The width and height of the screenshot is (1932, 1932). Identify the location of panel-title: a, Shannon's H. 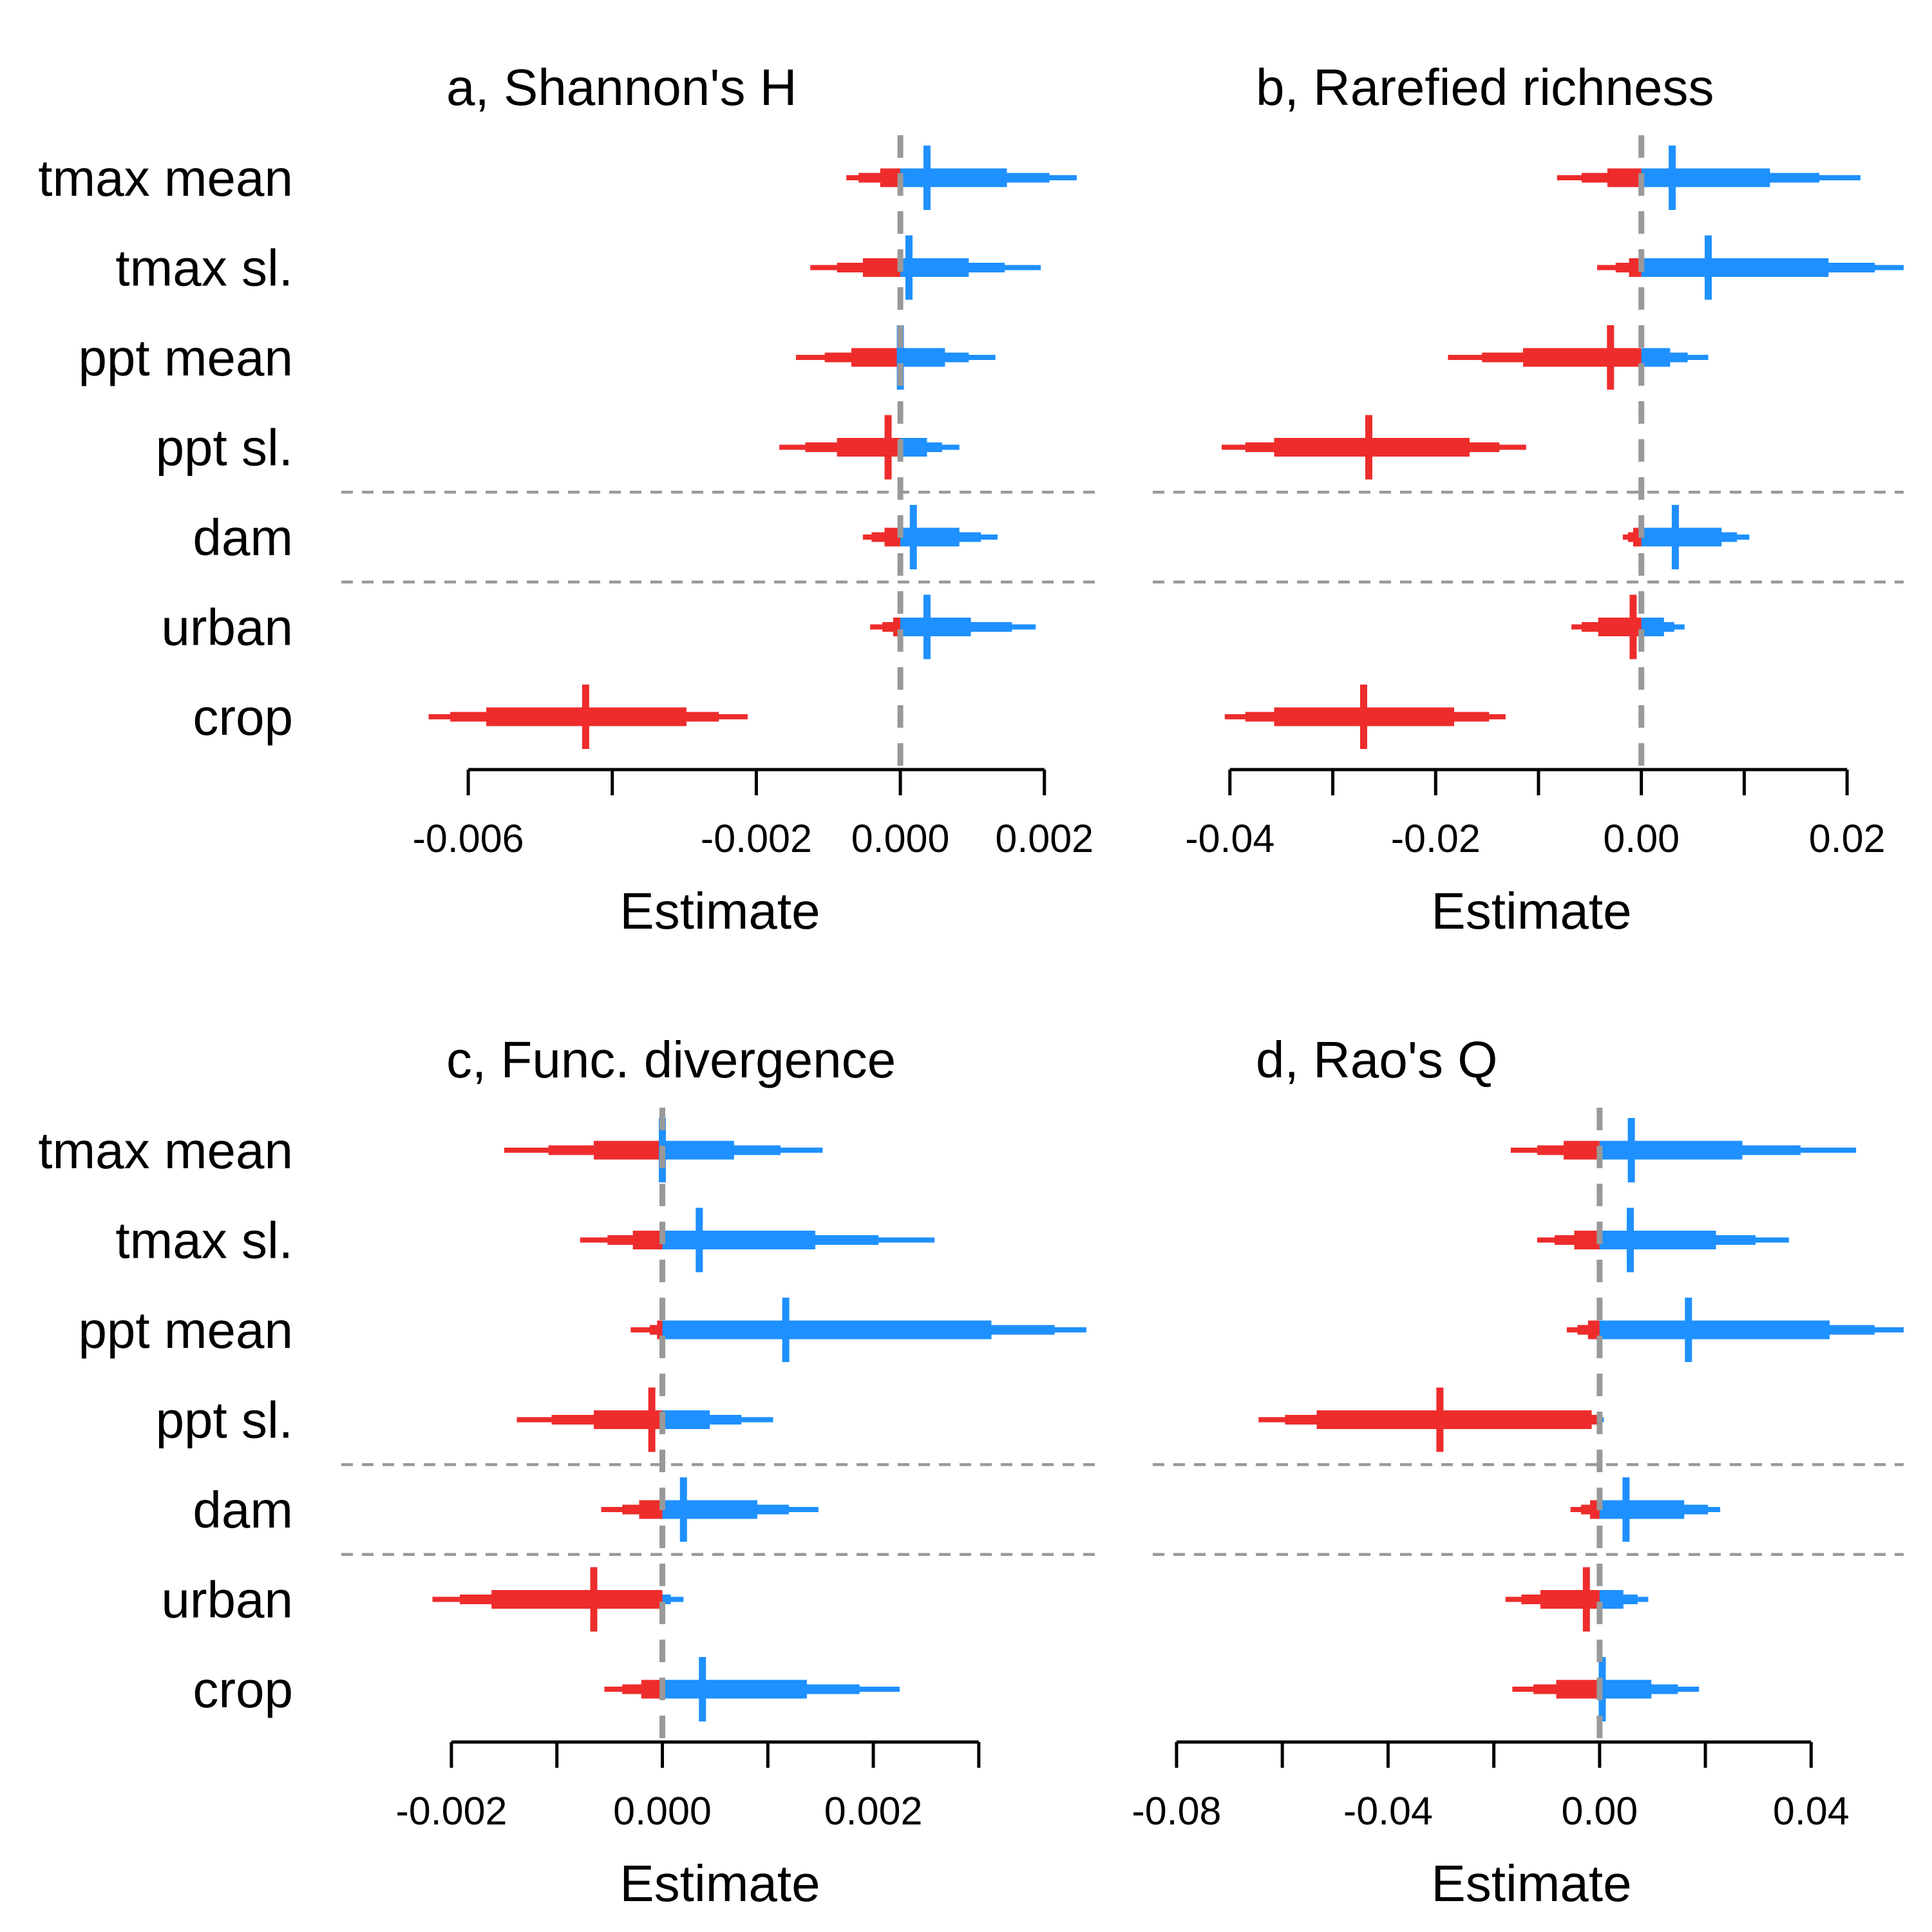
(621, 87).